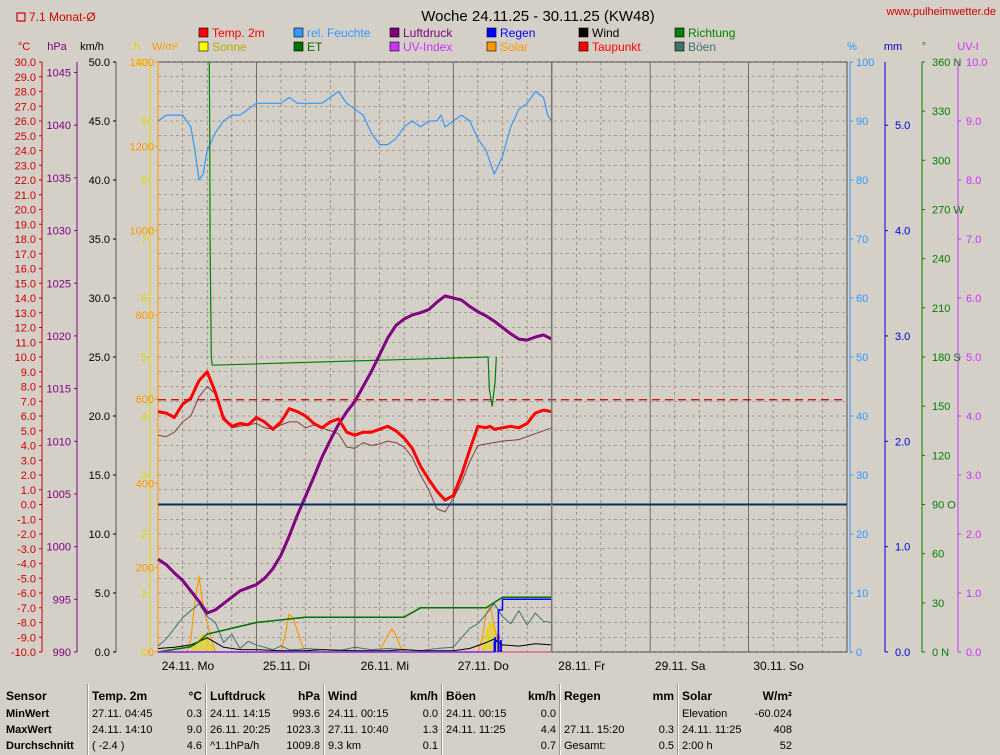 The height and width of the screenshot is (755, 1000). What do you see at coordinates (59, 495) in the screenshot?
I see `tick-pressure: 1005` at bounding box center [59, 495].